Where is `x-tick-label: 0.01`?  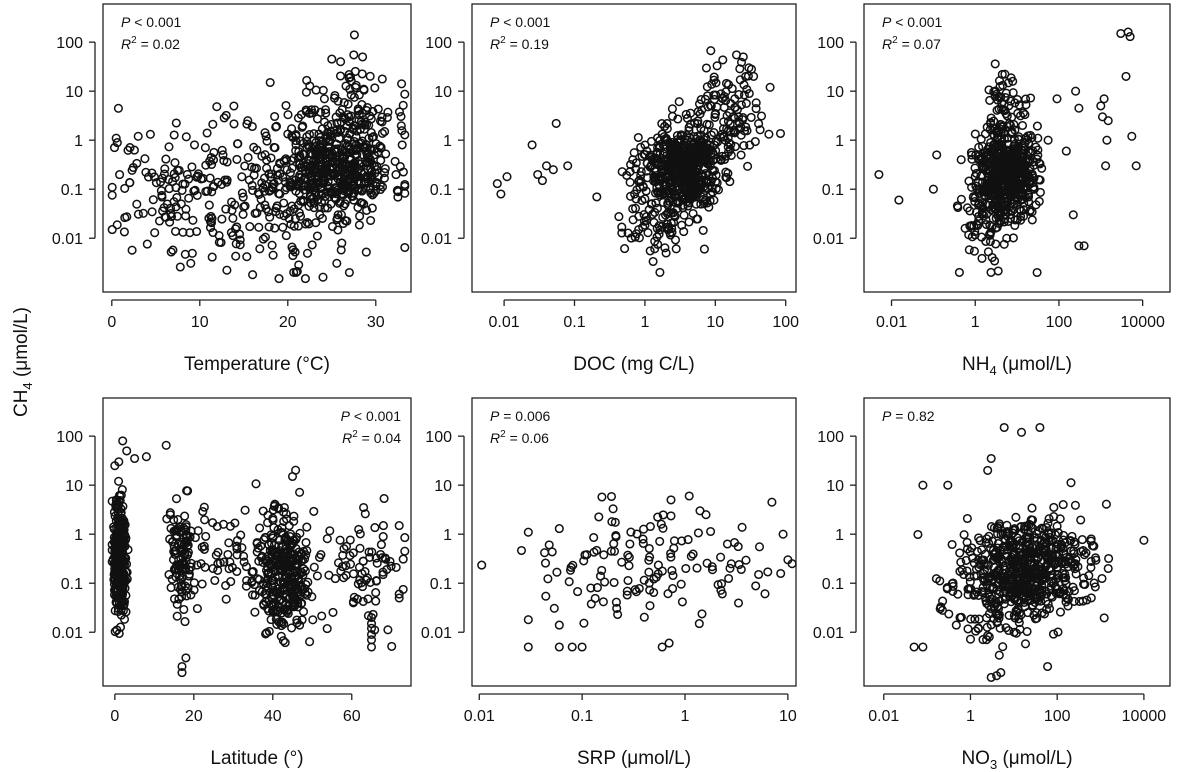
x-tick-label: 0.01 is located at coordinates (504, 322).